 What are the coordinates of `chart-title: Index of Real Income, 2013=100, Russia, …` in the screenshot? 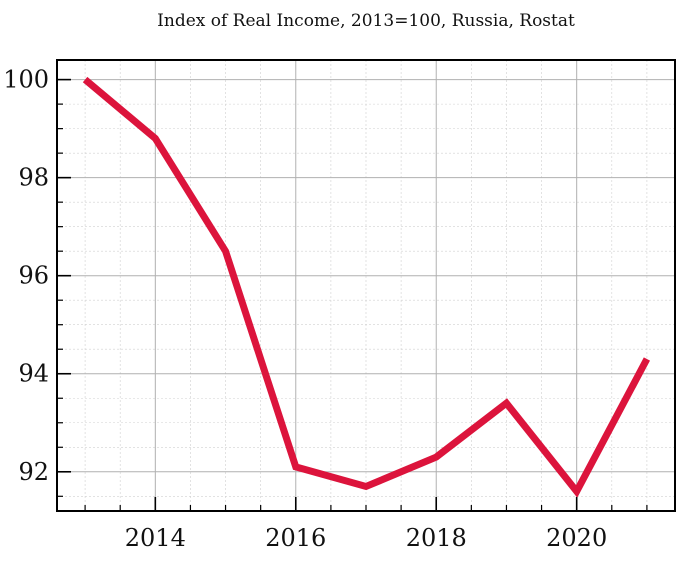 It's located at (366, 21).